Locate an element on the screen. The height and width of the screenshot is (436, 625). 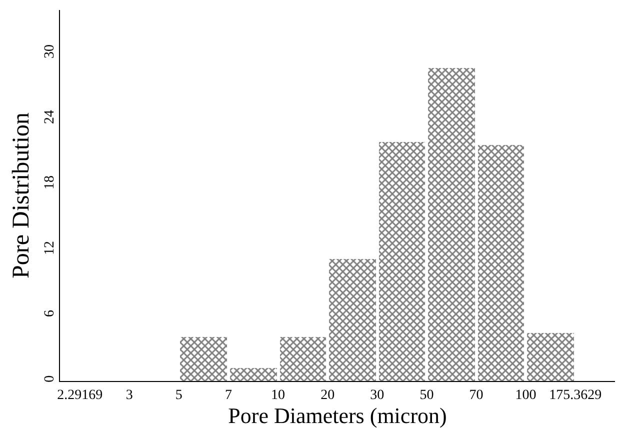
x-tick-label: 10 is located at coordinates (278, 395).